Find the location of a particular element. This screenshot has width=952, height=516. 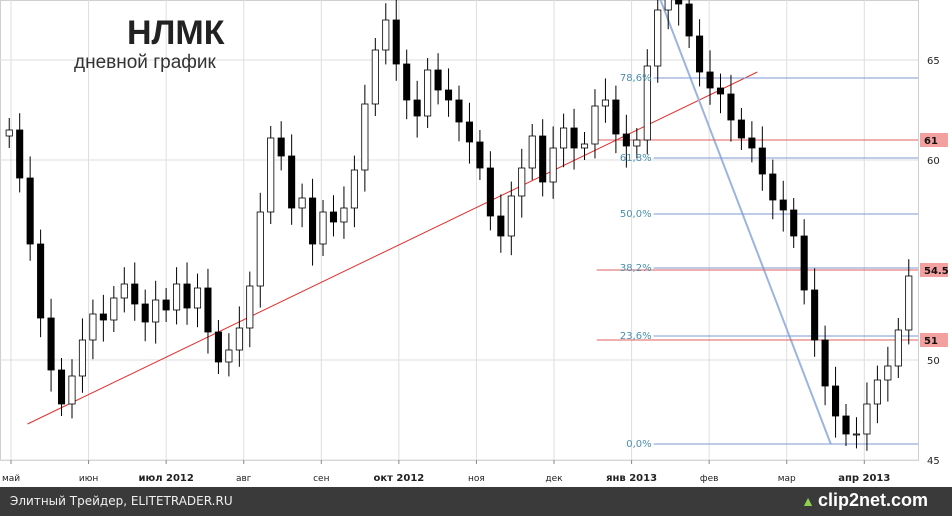

key-level-label: 51 is located at coordinates (931, 341).